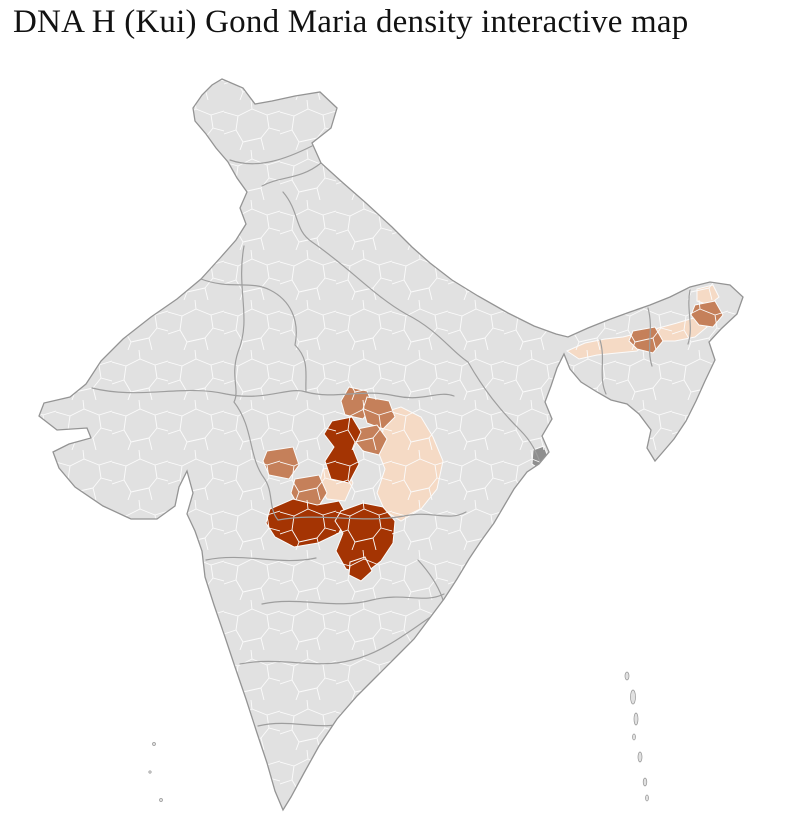 The width and height of the screenshot is (791, 834). What do you see at coordinates (155, 772) in the screenshot?
I see `lakshadweep-islands` at bounding box center [155, 772].